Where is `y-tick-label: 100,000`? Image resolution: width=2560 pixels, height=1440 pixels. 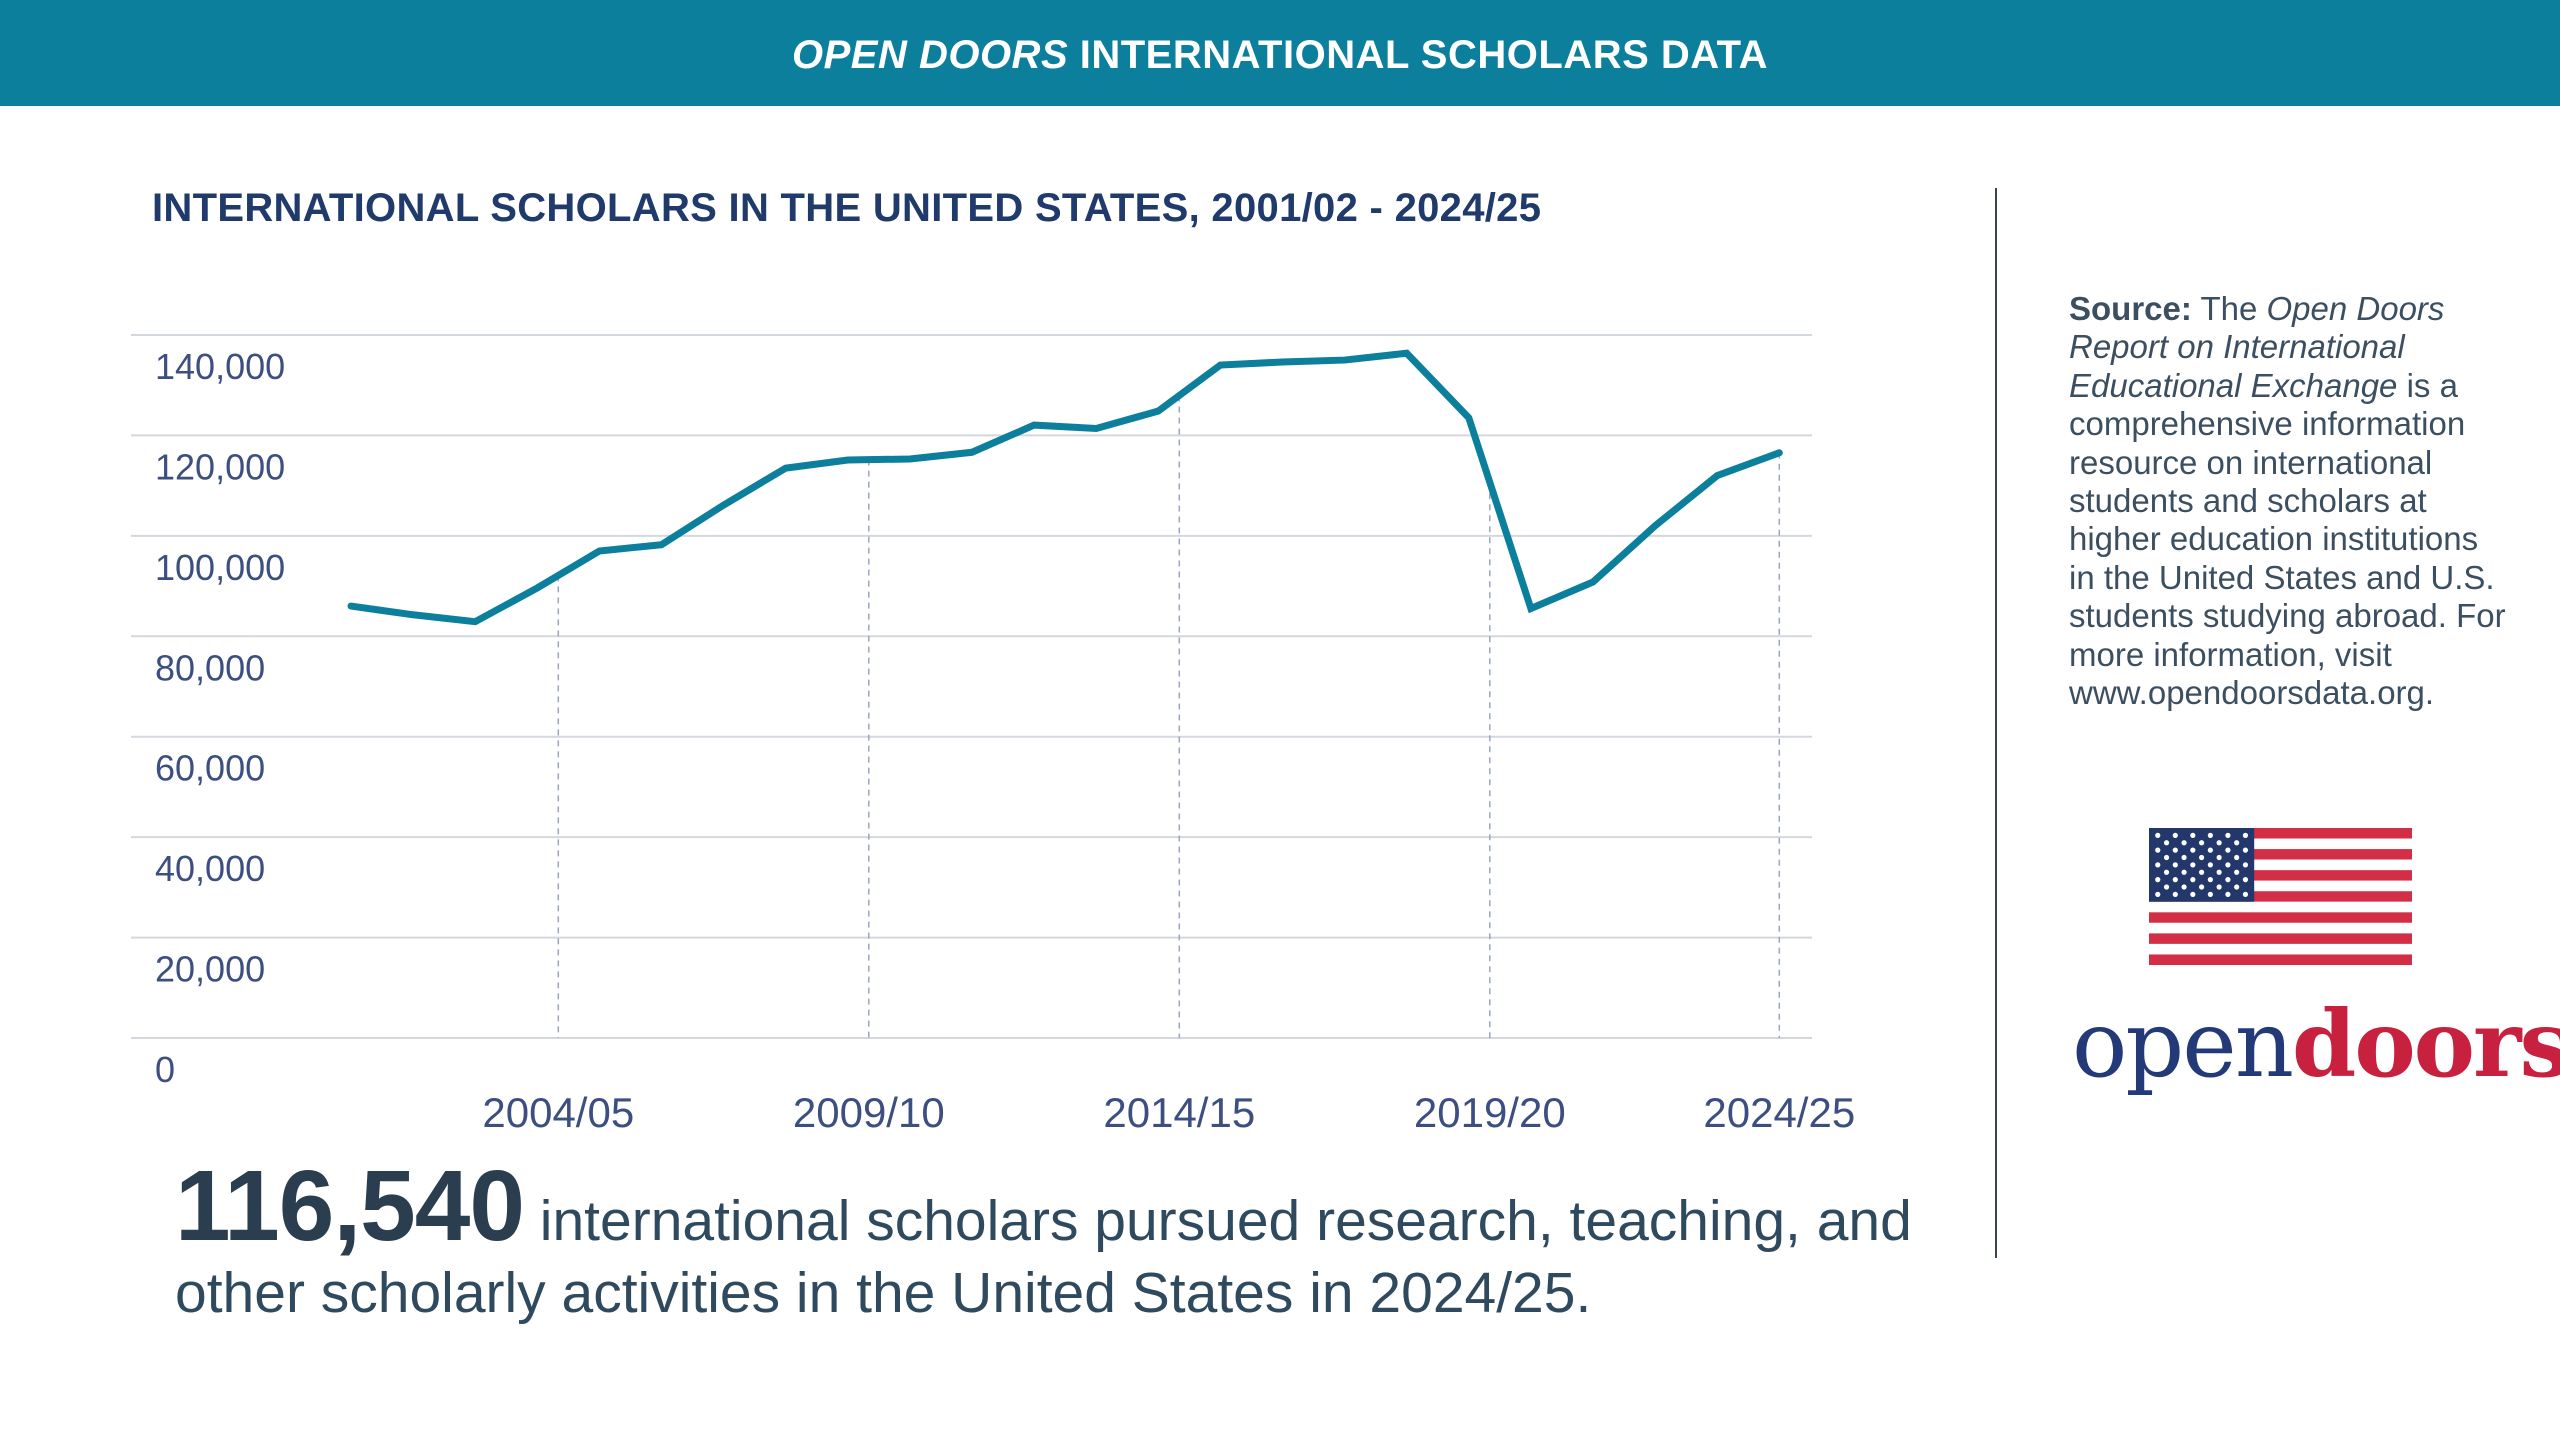 y-tick-label: 100,000 is located at coordinates (220, 567).